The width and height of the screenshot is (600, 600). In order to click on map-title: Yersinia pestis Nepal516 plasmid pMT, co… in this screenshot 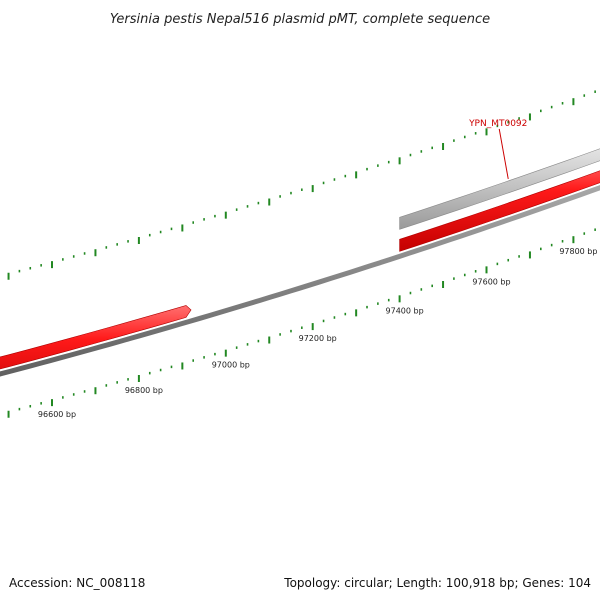, I will do `click(300, 19)`.